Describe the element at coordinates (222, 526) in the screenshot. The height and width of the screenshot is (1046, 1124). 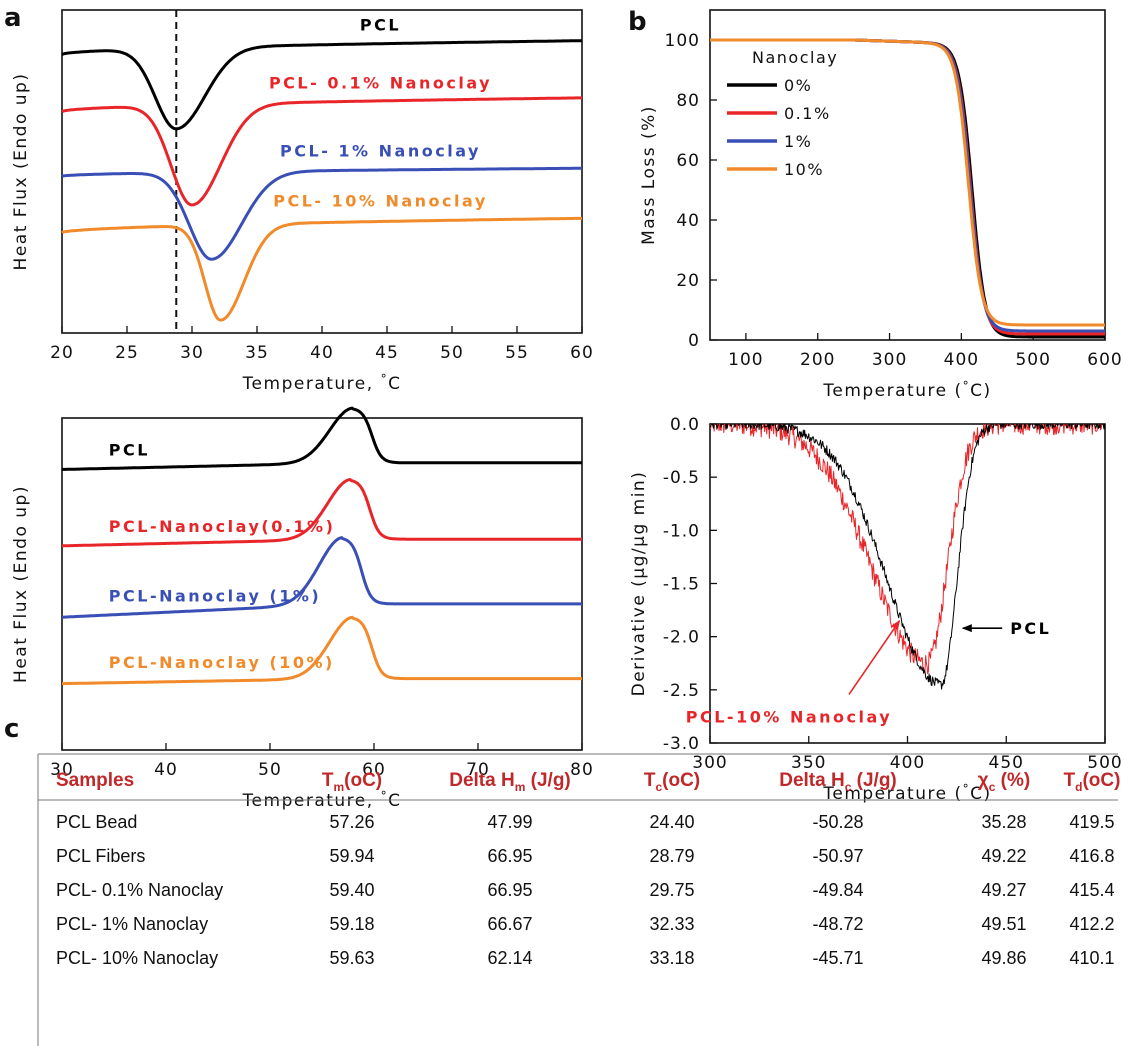
I see `series-label-pcl-nanoclay-0-1: PCL-Nanoclay(0.1%)` at that location.